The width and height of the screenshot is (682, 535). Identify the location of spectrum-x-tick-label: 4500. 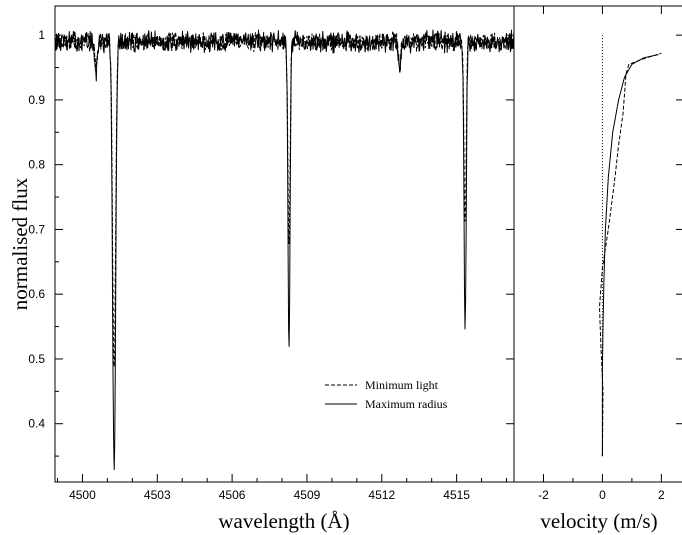
(82, 495).